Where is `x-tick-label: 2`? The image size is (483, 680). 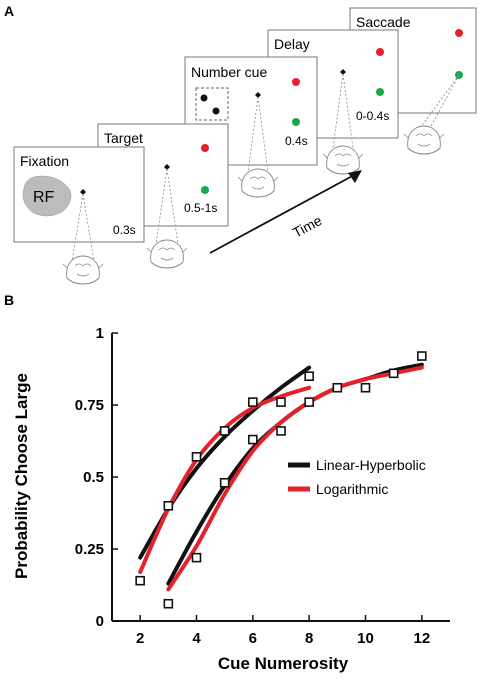 x-tick-label: 2 is located at coordinates (140, 638).